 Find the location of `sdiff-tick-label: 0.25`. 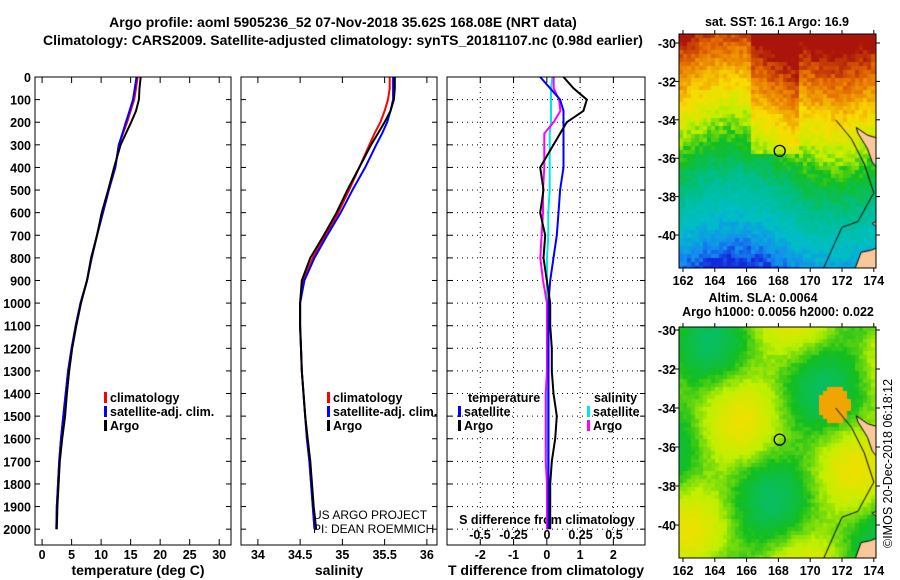

sdiff-tick-label: 0.25 is located at coordinates (580, 535).